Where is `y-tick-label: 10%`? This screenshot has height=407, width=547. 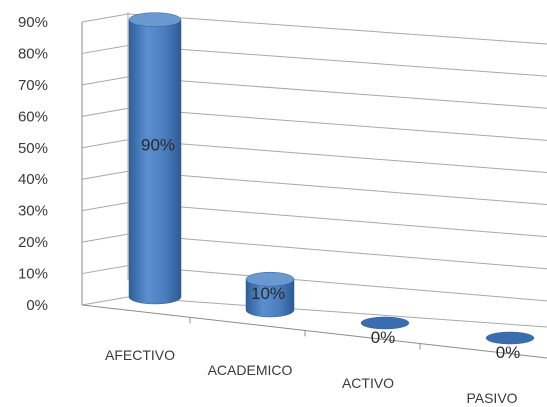
y-tick-label: 10% is located at coordinates (33, 274).